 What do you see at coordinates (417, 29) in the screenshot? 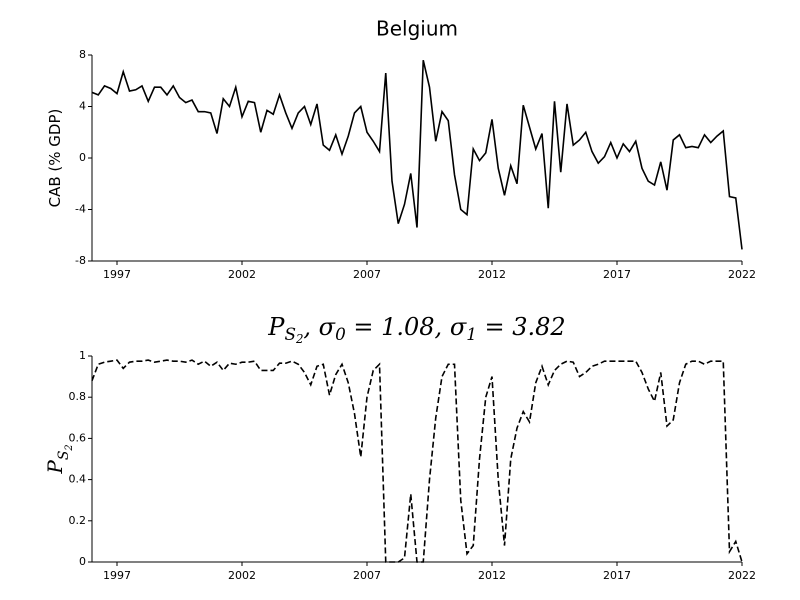
I see `chart-title: Belgium` at bounding box center [417, 29].